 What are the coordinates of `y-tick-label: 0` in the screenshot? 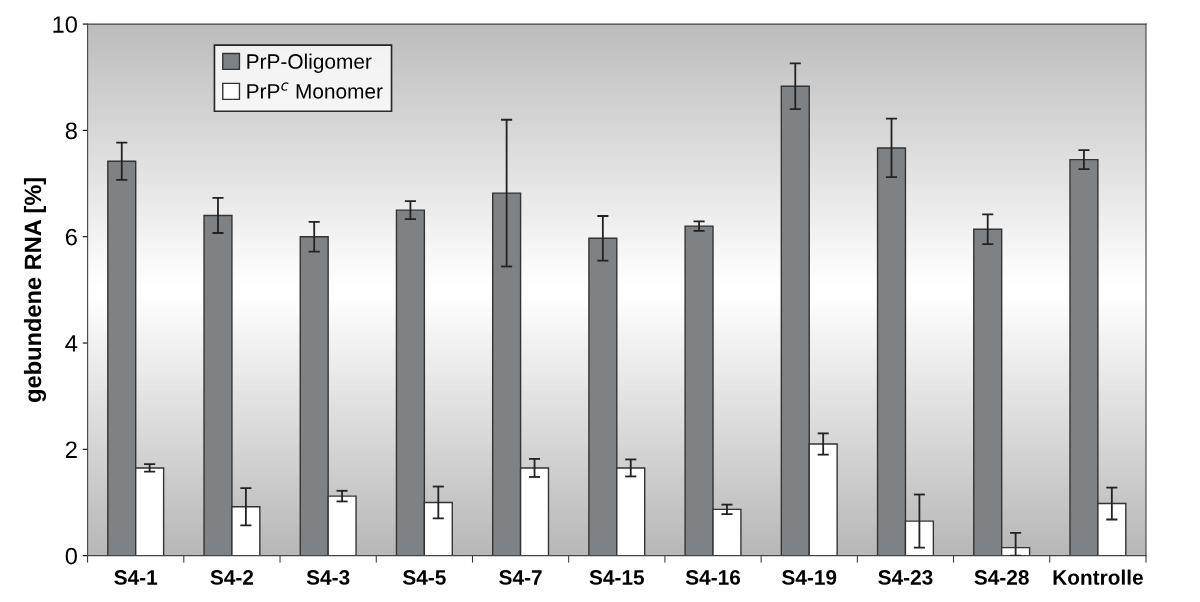 It's located at (71, 556).